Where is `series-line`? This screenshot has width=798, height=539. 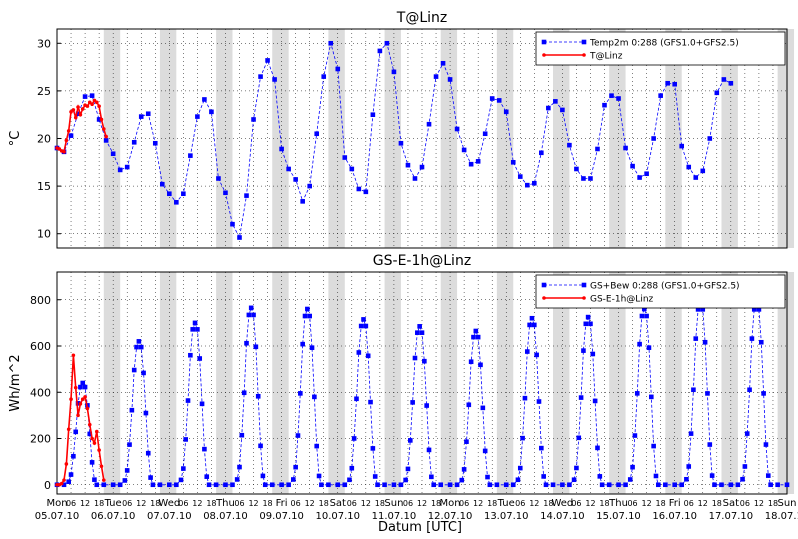 series-line is located at coordinates (81, 126).